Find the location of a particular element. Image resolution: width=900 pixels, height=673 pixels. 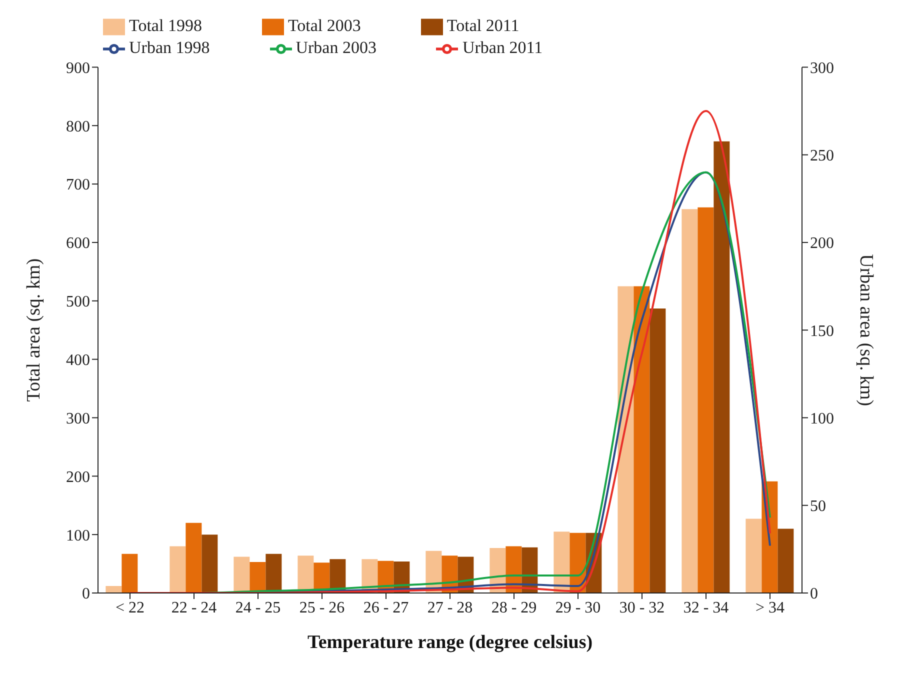

y-tick-label: 100 is located at coordinates (78, 535).